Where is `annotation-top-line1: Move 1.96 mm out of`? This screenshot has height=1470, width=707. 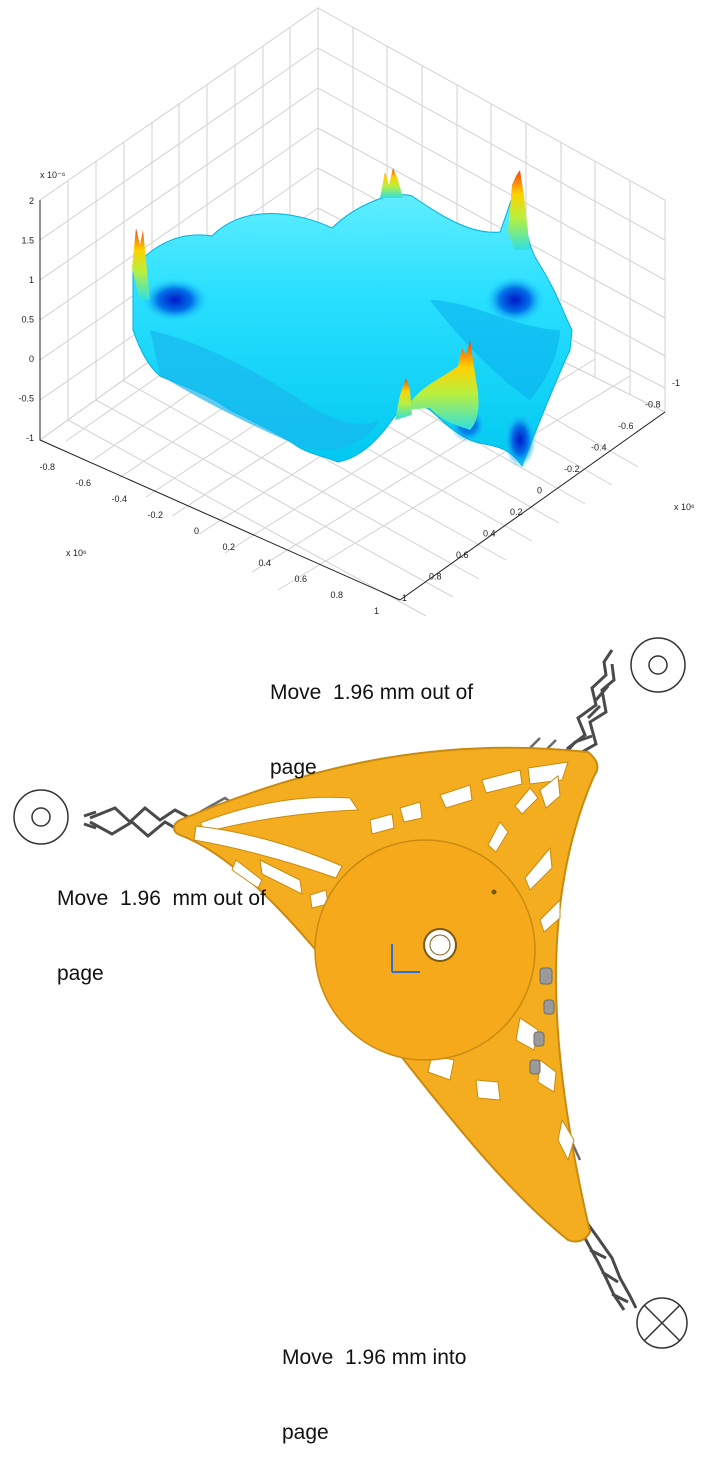
annotation-top-line1: Move 1.96 mm out of is located at coordinates (372, 692).